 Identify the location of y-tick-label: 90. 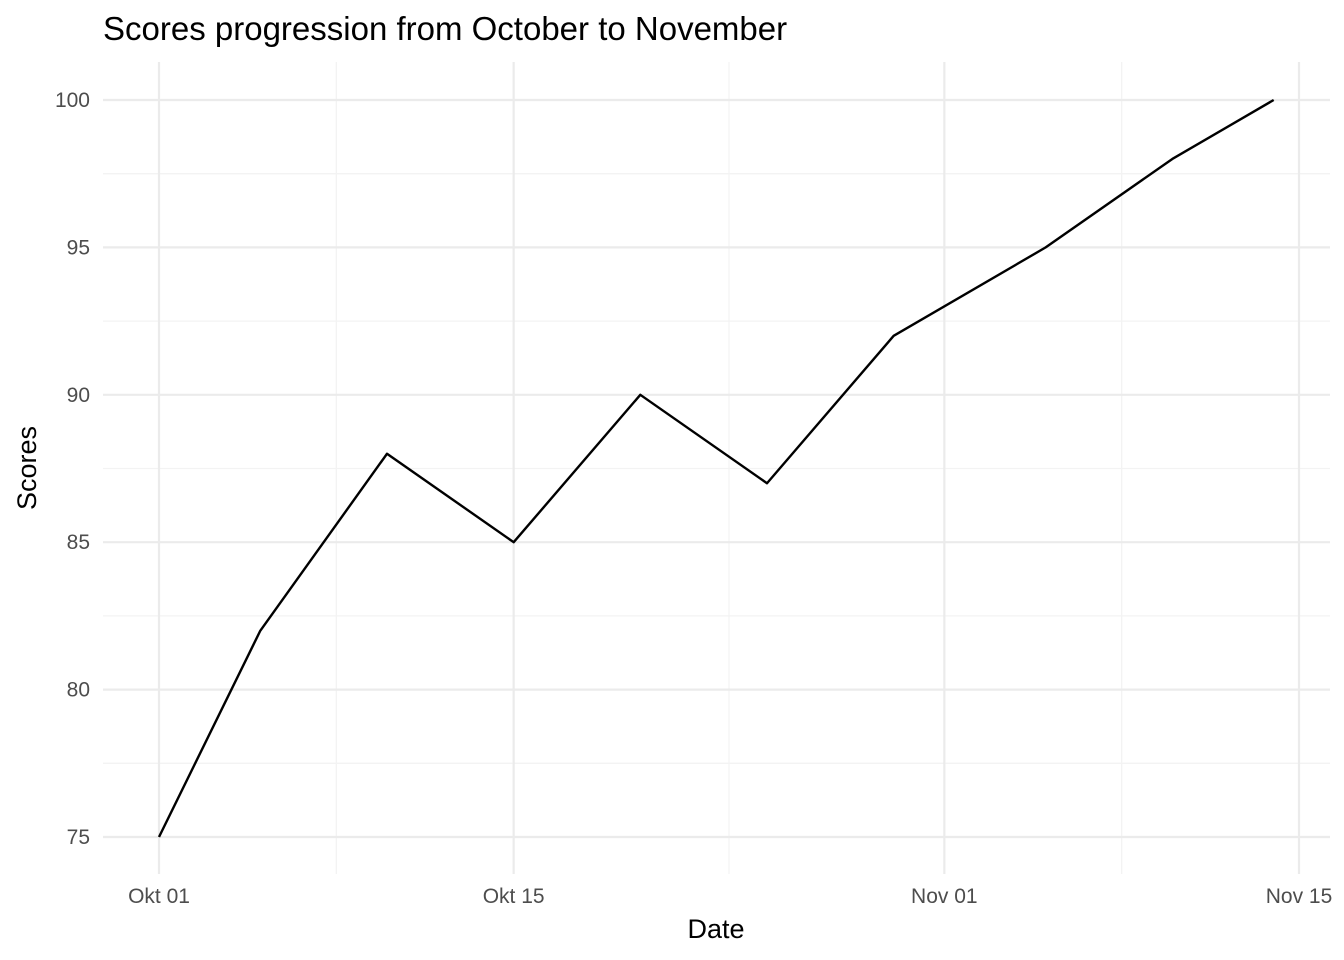
(78, 395).